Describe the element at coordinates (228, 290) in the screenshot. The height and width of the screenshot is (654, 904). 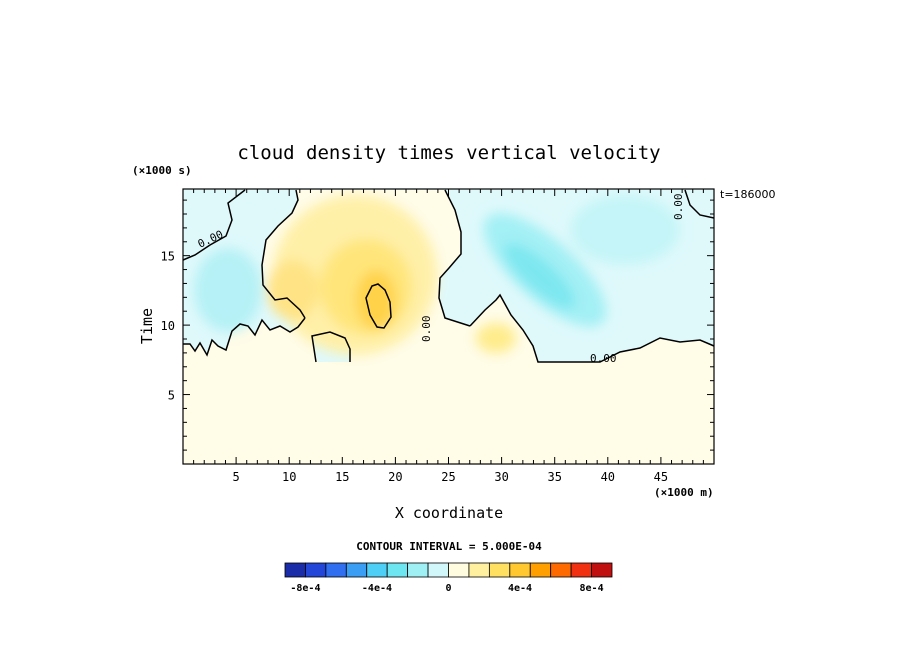
I see `negative-left` at that location.